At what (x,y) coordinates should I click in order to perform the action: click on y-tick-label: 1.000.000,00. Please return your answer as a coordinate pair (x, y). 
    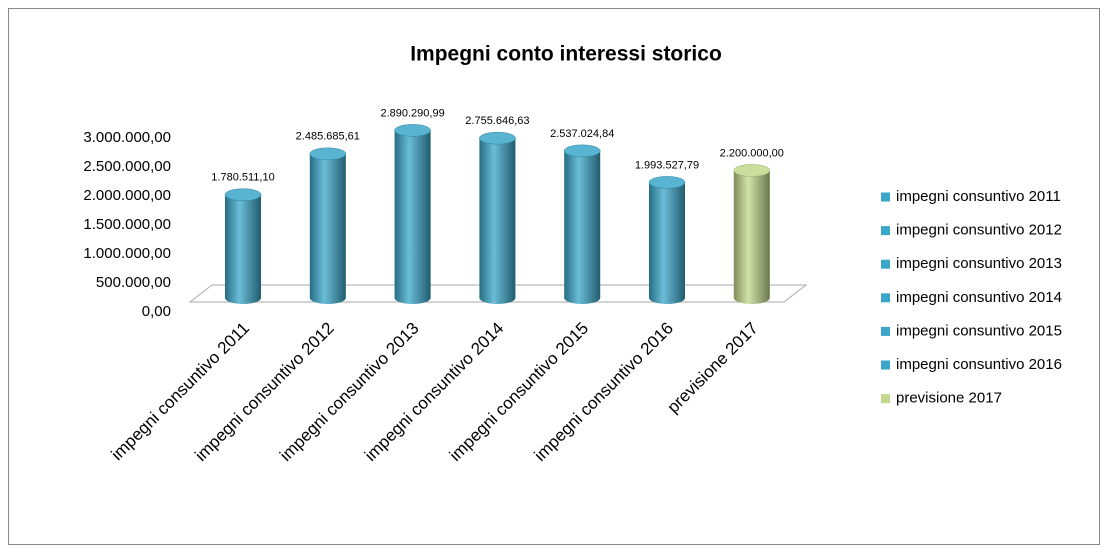
    Looking at the image, I should click on (127, 253).